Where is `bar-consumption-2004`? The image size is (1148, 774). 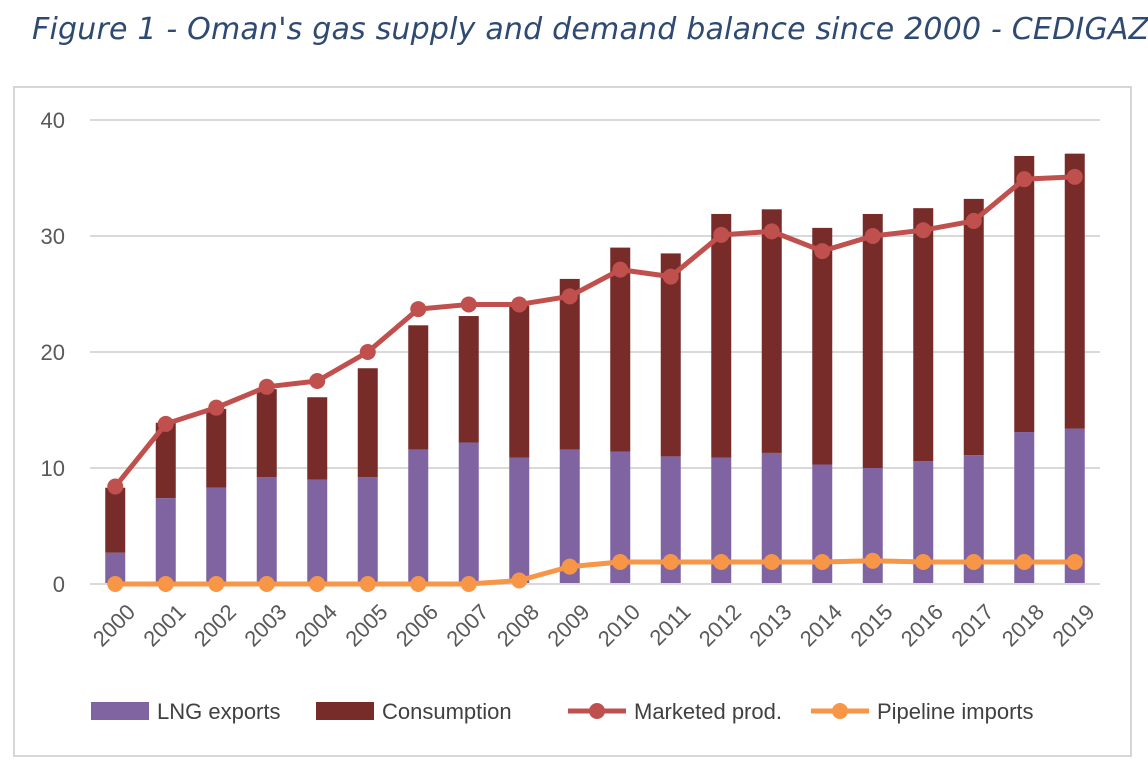 bar-consumption-2004 is located at coordinates (317, 438).